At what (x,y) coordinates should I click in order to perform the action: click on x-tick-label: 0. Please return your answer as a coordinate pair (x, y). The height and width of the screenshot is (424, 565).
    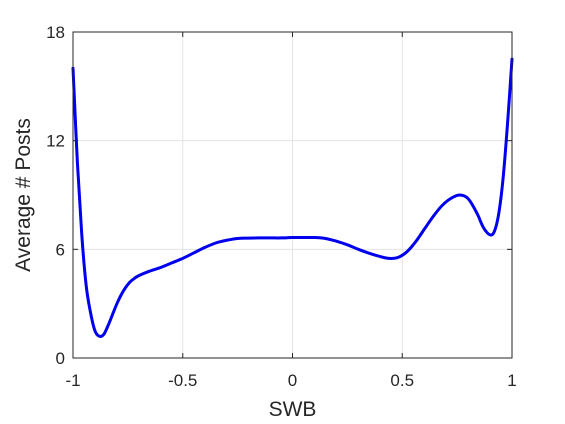
    Looking at the image, I should click on (292, 380).